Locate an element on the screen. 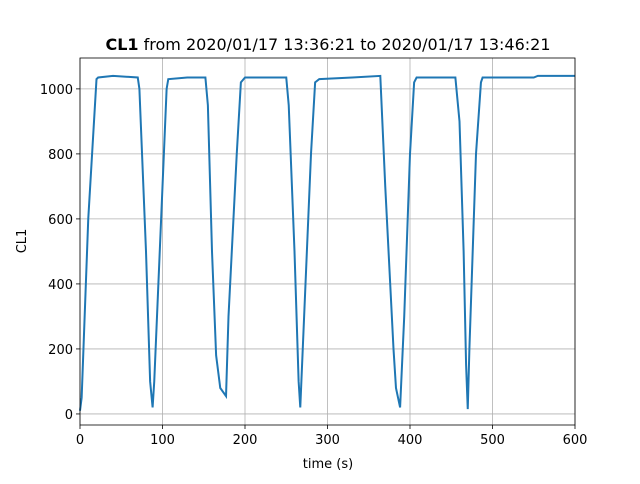 The image size is (640, 484). y-tick-label: 0 is located at coordinates (69, 415).